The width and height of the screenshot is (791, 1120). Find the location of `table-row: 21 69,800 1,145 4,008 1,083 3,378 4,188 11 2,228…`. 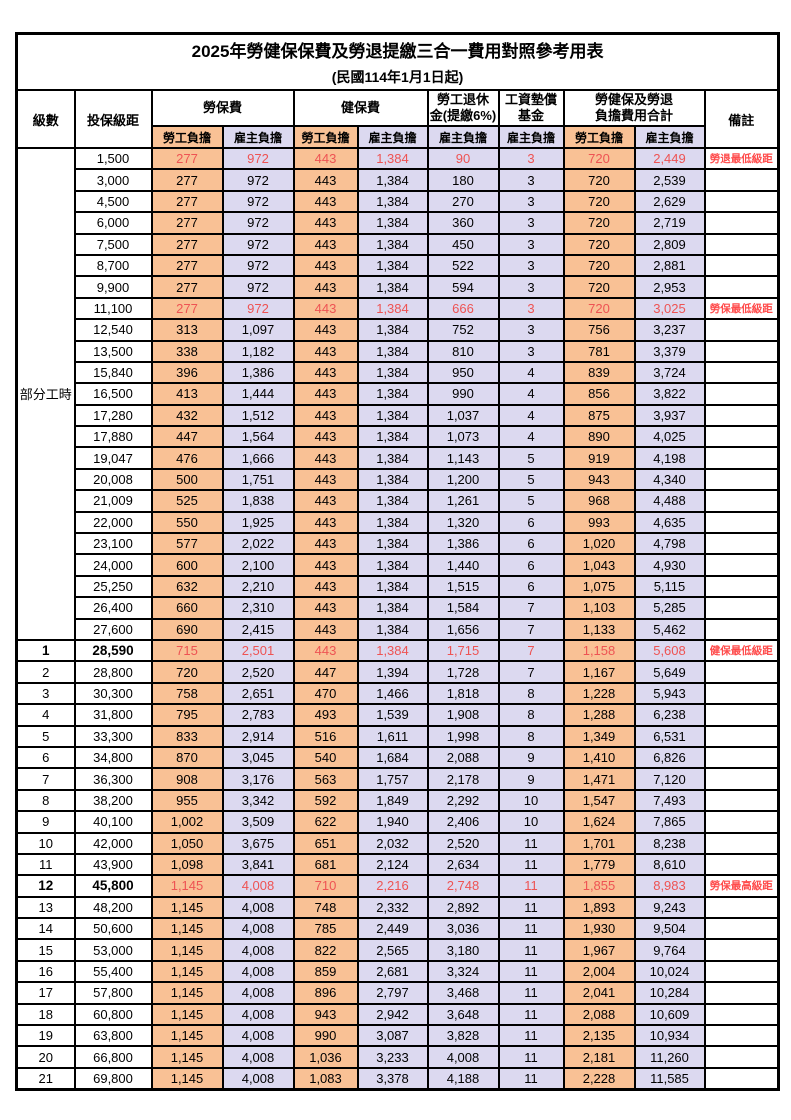

table-row: 21 69,800 1,145 4,008 1,083 3,378 4,188 11 2,228… is located at coordinates (397, 1078).